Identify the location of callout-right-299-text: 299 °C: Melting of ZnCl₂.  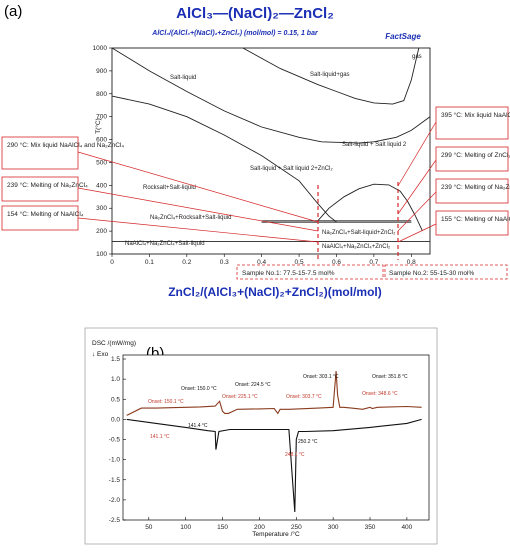
(475, 155).